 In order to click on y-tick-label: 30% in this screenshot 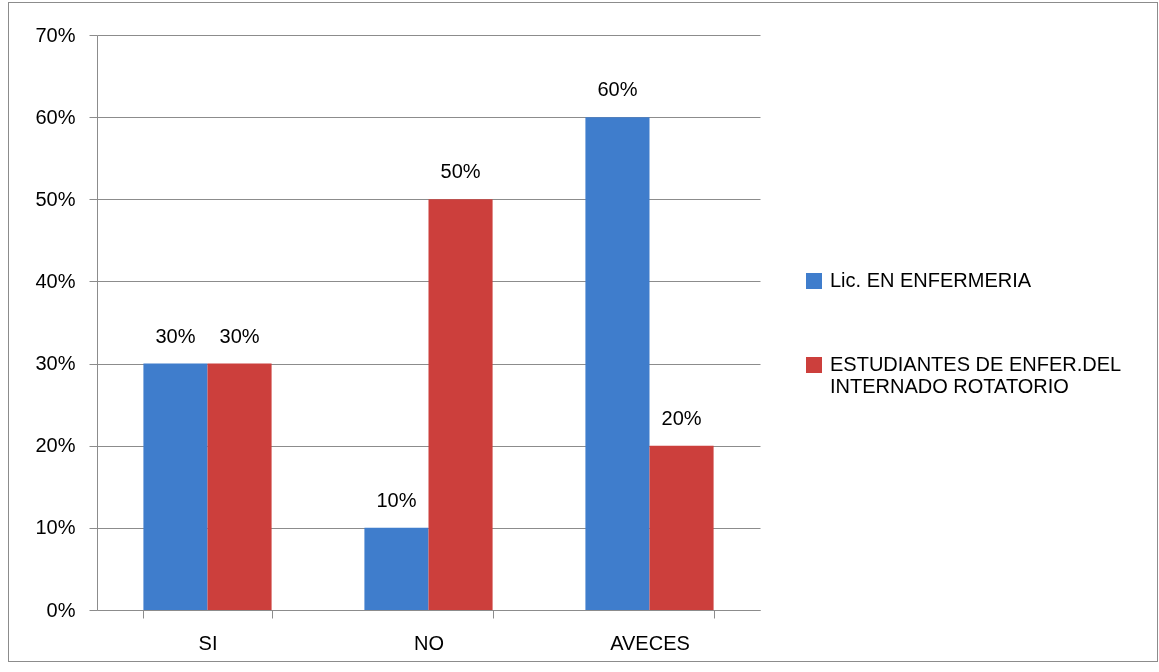, I will do `click(55, 363)`.